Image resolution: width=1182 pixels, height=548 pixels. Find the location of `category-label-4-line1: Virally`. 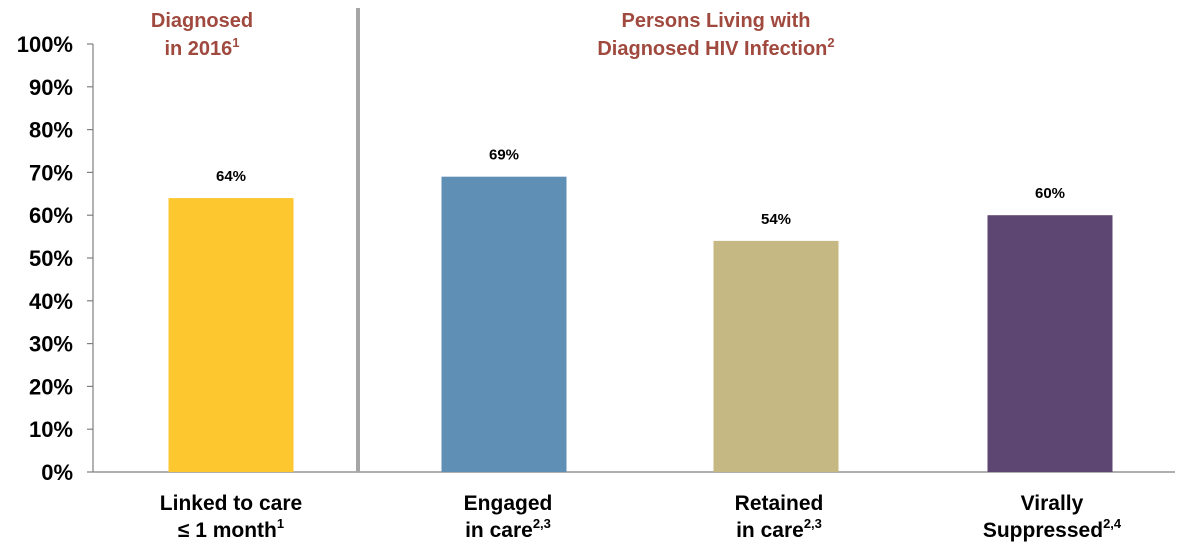

category-label-4-line1: Virally is located at coordinates (1052, 503).